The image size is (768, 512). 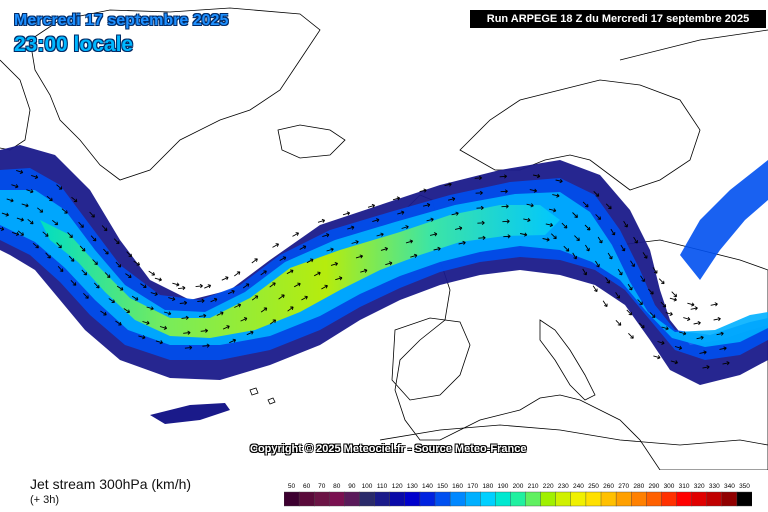 What do you see at coordinates (699, 486) in the screenshot?
I see `legend-value-320: 320` at bounding box center [699, 486].